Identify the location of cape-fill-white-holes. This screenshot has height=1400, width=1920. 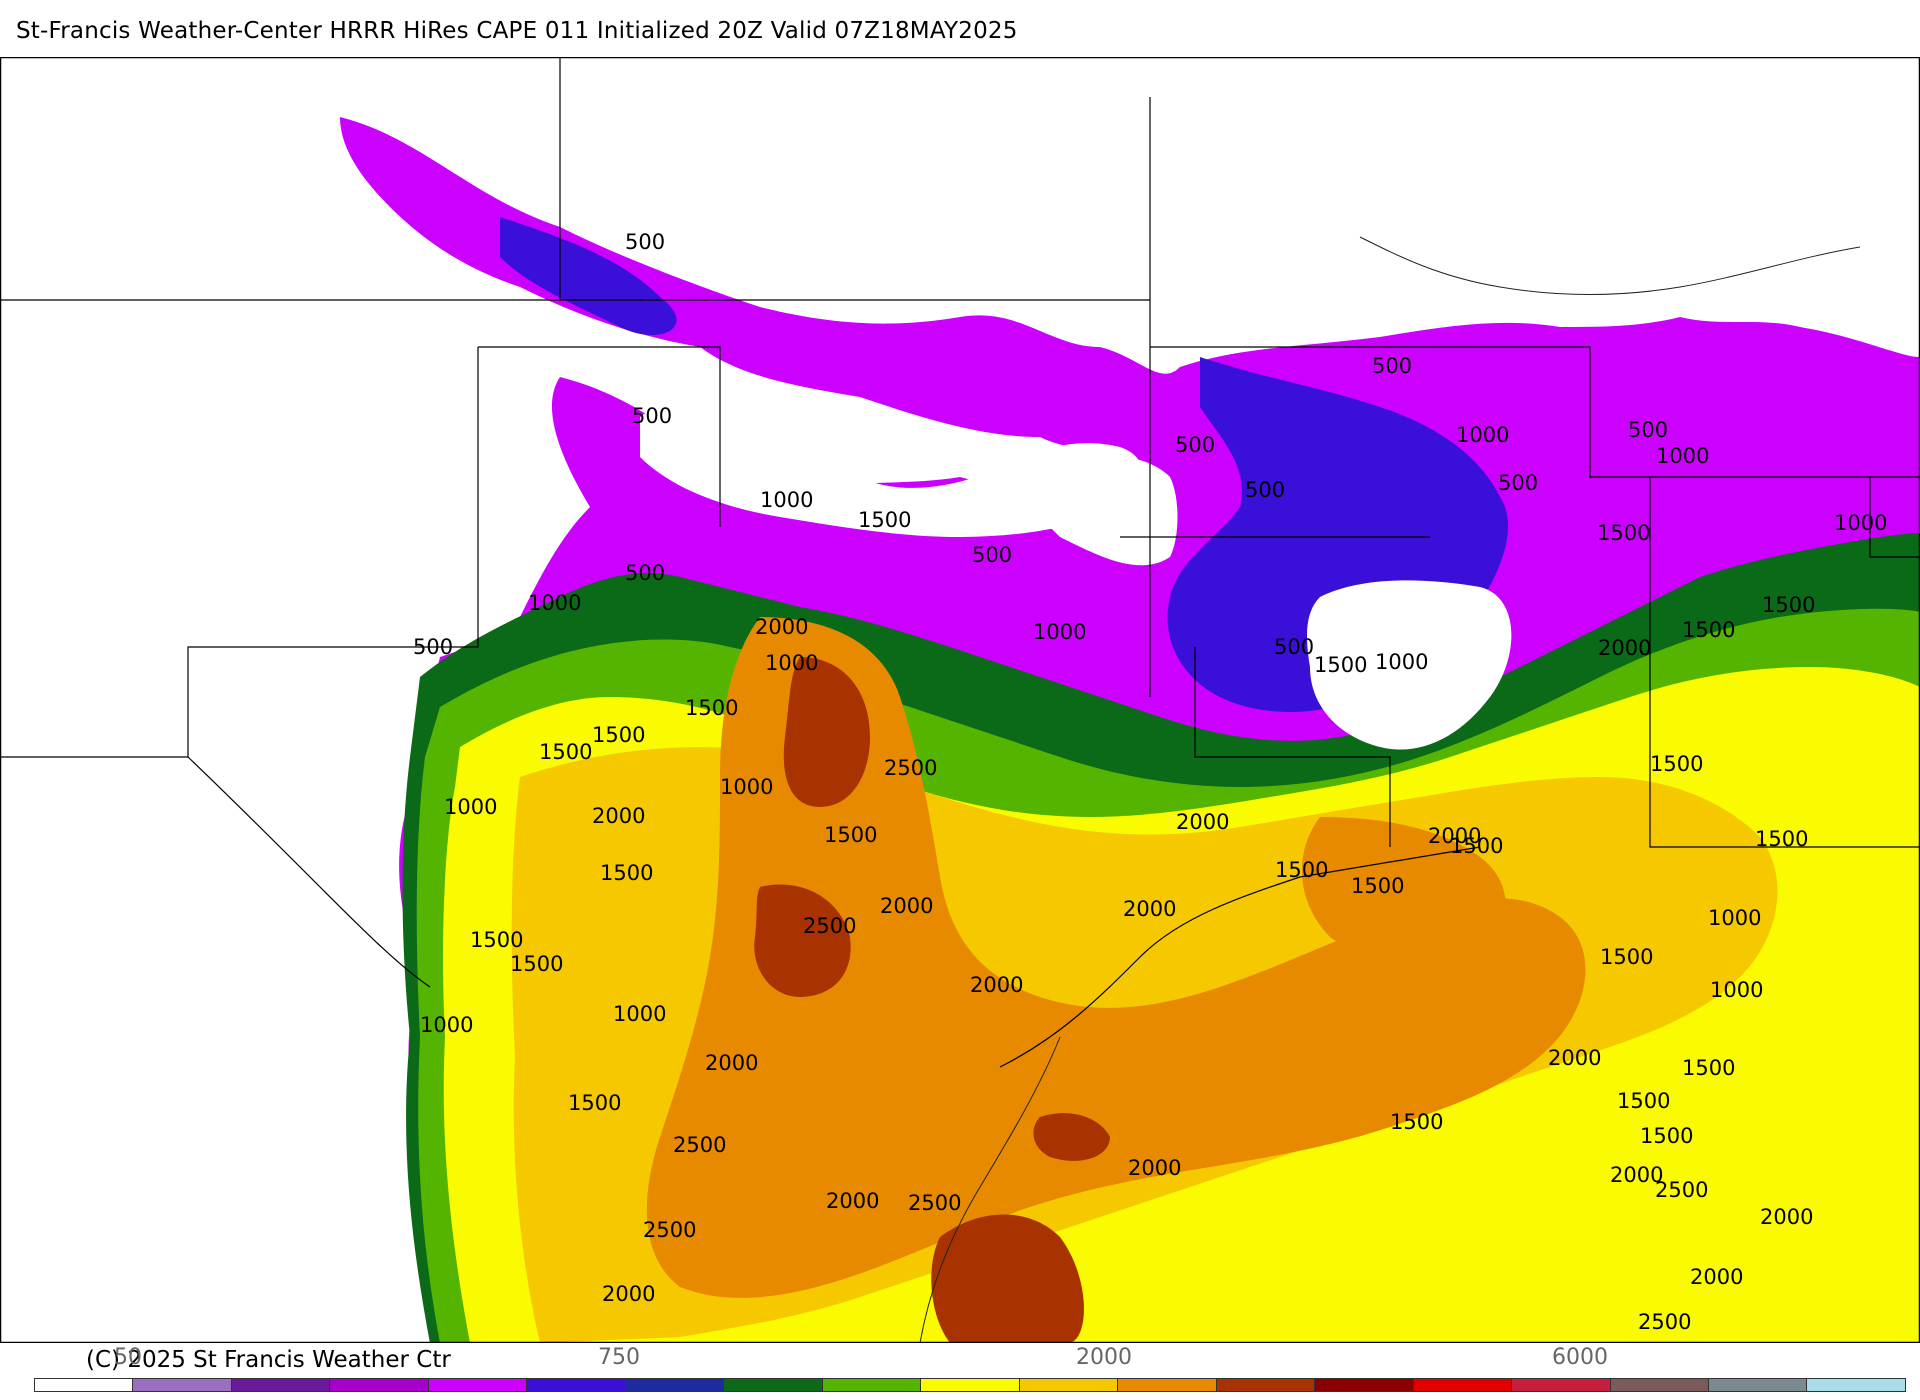
(1076, 574).